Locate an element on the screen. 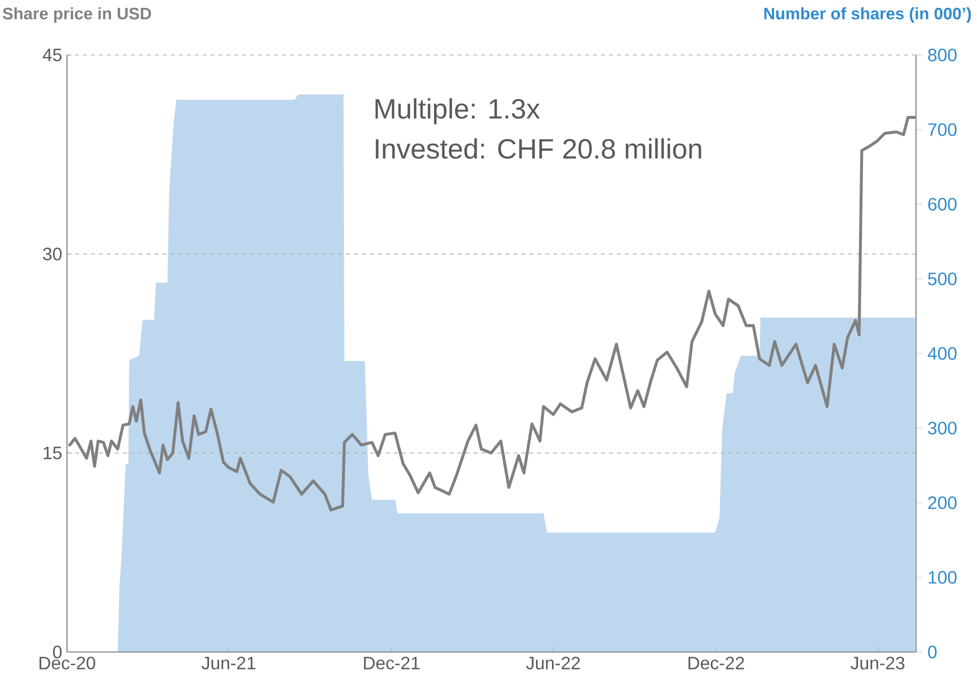  y2-axis-title: Number of shares (in 000’) is located at coordinates (867, 15).